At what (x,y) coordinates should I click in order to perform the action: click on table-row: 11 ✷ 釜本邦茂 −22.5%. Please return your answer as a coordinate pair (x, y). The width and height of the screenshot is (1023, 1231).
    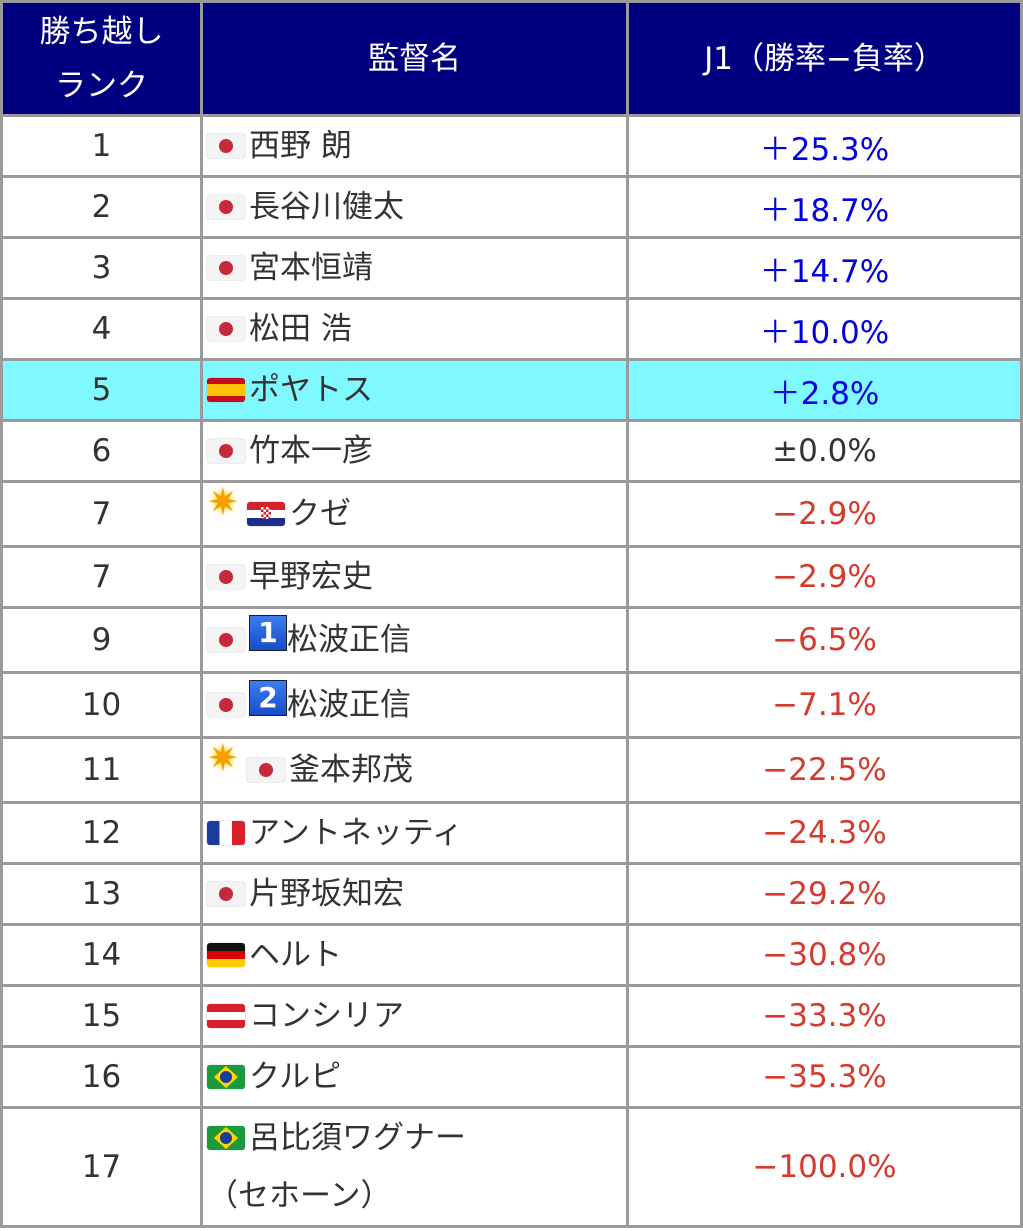
    Looking at the image, I should click on (511, 770).